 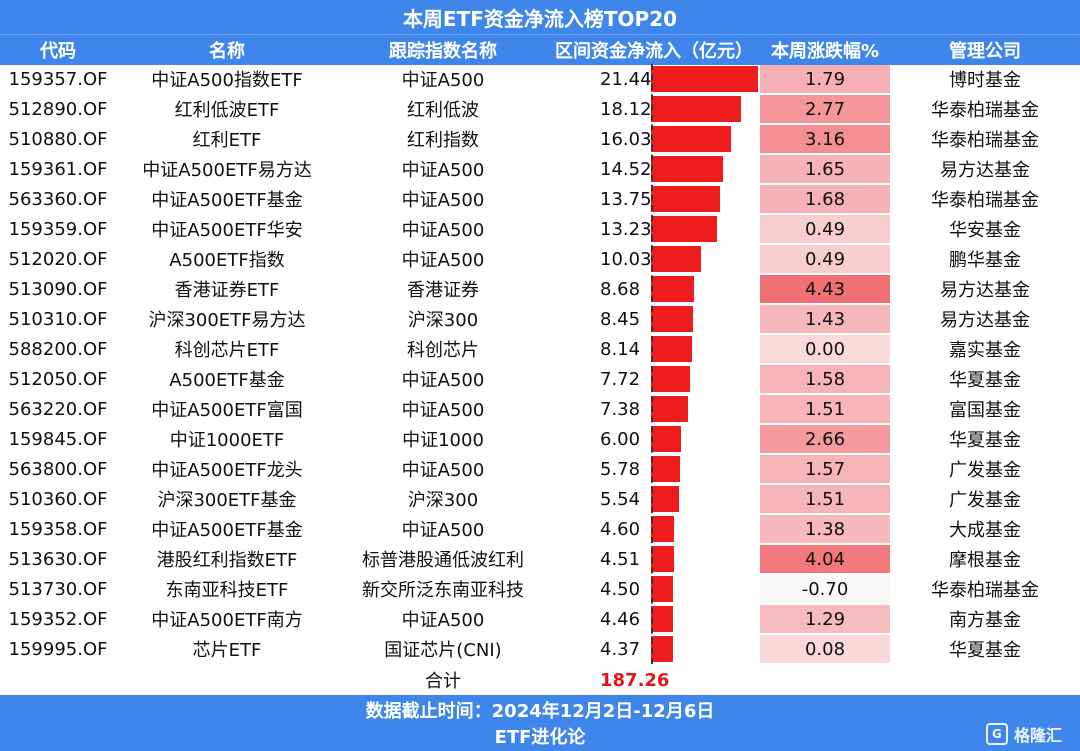 What do you see at coordinates (227, 650) in the screenshot?
I see `cell-name: 芯片ETF` at bounding box center [227, 650].